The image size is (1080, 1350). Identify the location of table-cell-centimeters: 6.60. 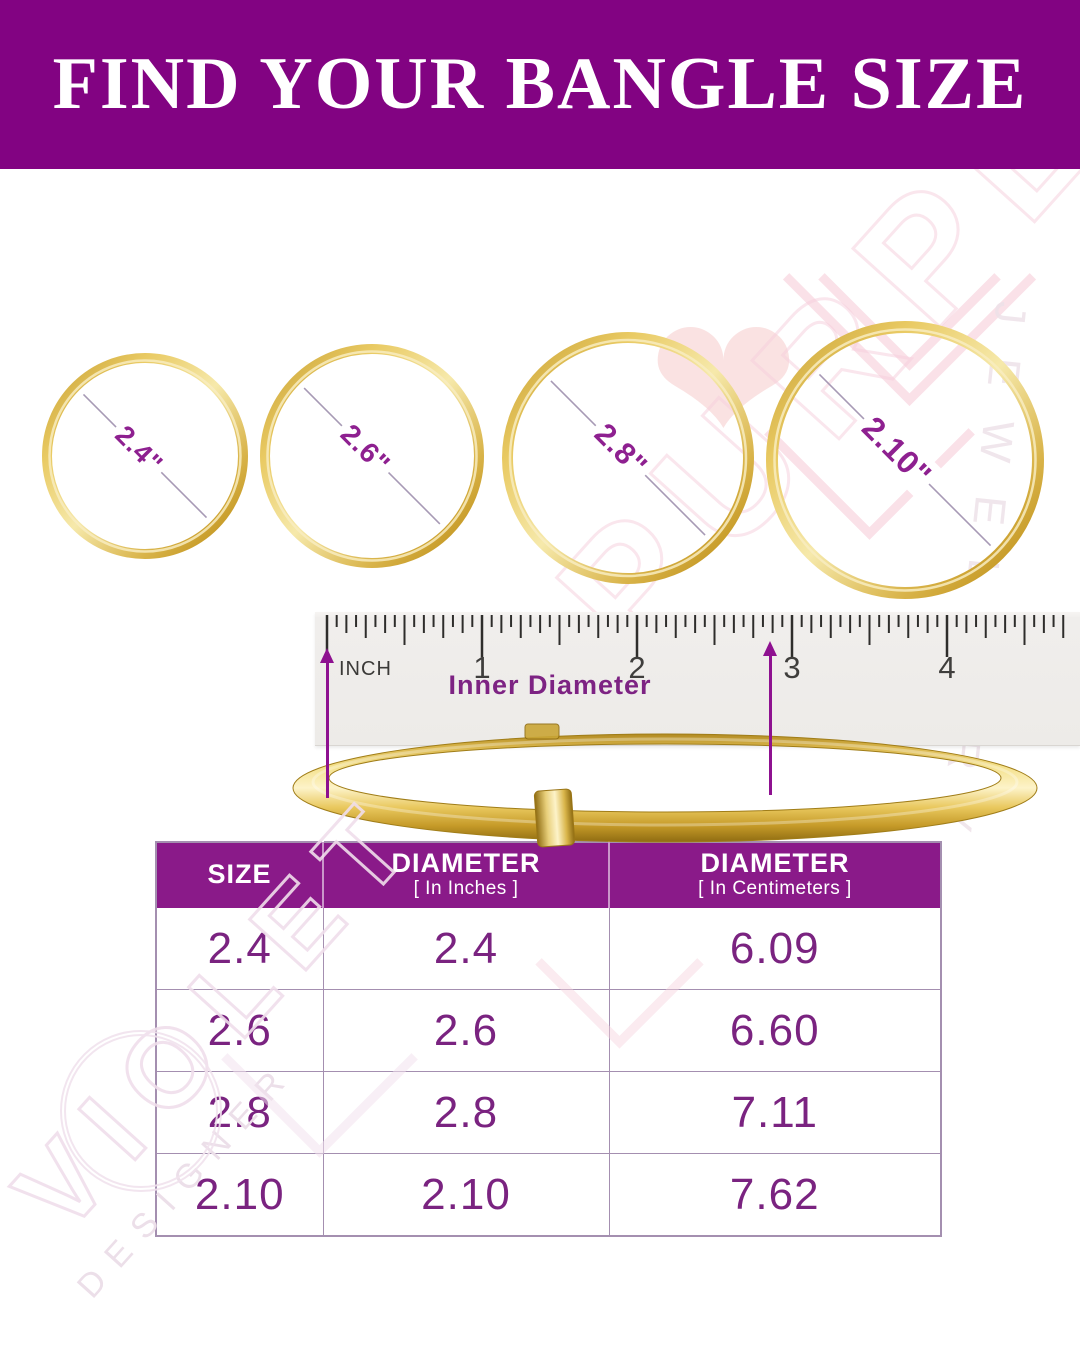
(775, 1030).